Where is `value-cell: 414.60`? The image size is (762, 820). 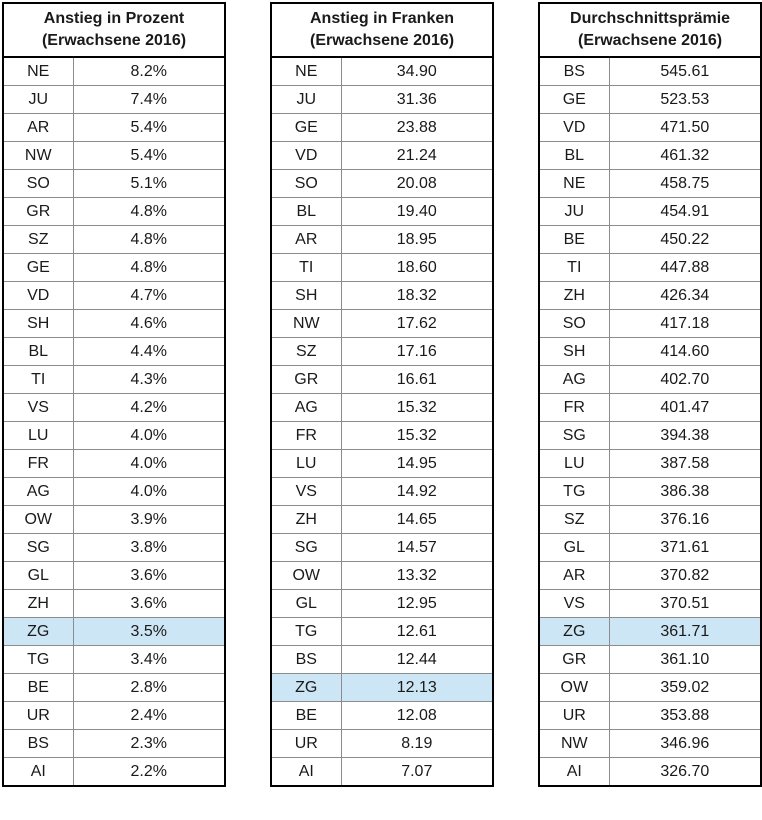
value-cell: 414.60 is located at coordinates (685, 351).